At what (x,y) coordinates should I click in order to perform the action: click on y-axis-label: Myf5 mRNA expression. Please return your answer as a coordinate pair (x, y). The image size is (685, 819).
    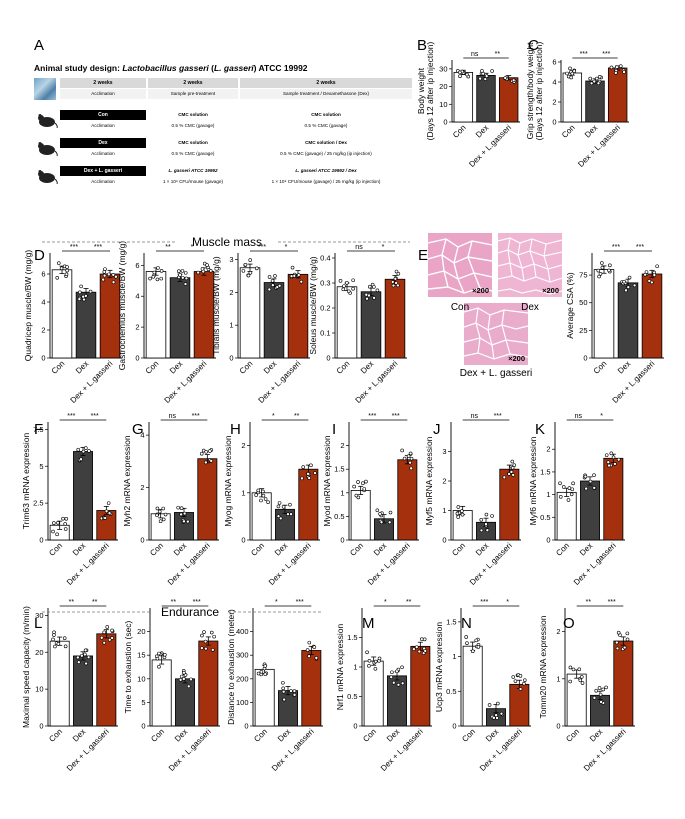
    Looking at the image, I should click on (429, 480).